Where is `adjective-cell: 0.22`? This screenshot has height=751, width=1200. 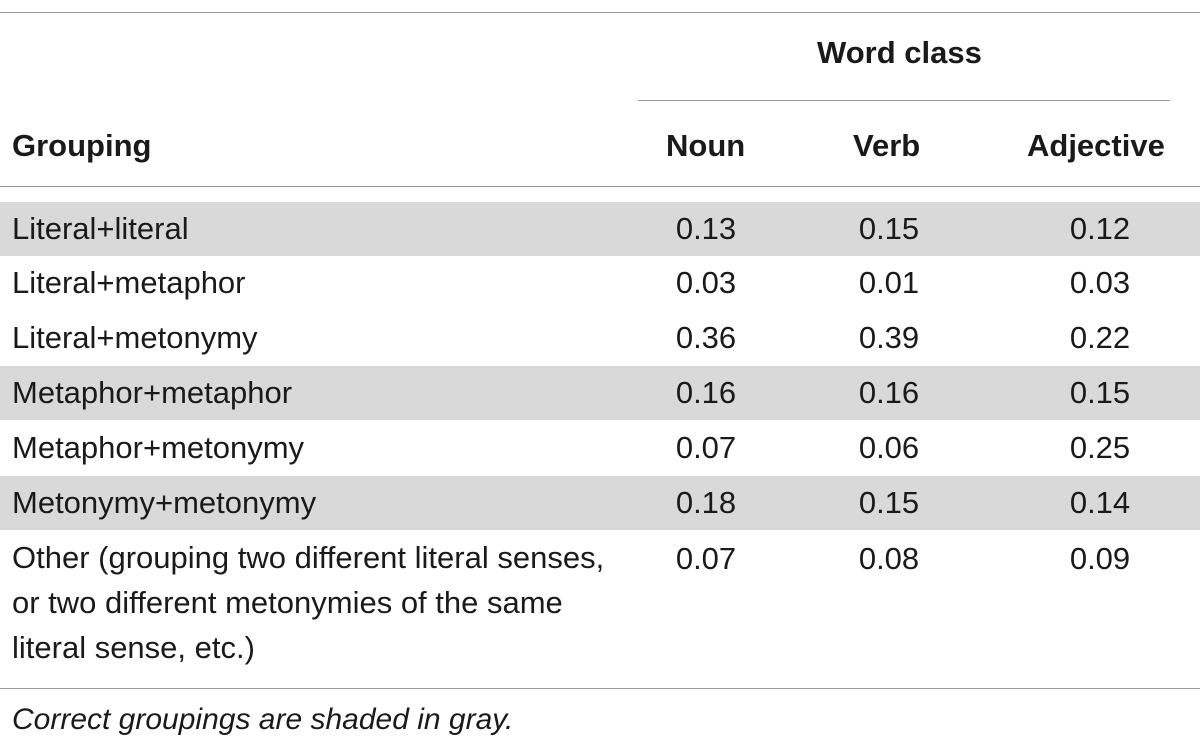
adjective-cell: 0.22 is located at coordinates (1100, 337).